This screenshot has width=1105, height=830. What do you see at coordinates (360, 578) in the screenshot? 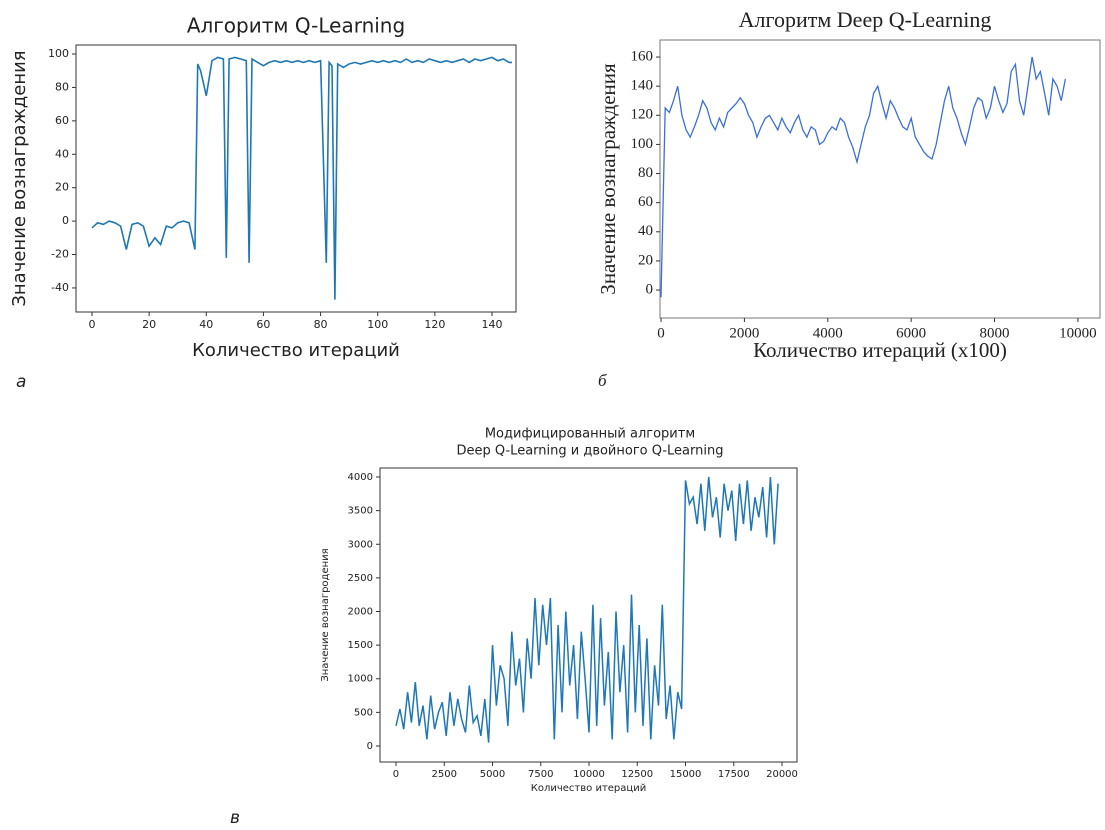
I see `y-tick-label: 2500` at bounding box center [360, 578].